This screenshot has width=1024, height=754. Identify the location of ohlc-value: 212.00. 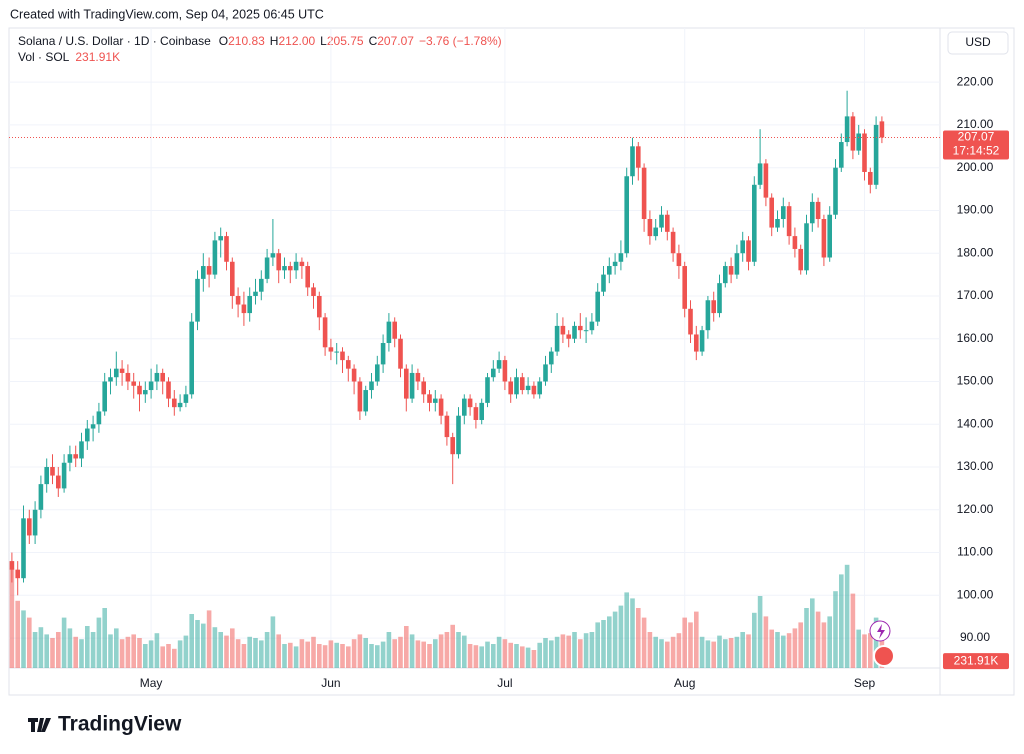
(296, 41).